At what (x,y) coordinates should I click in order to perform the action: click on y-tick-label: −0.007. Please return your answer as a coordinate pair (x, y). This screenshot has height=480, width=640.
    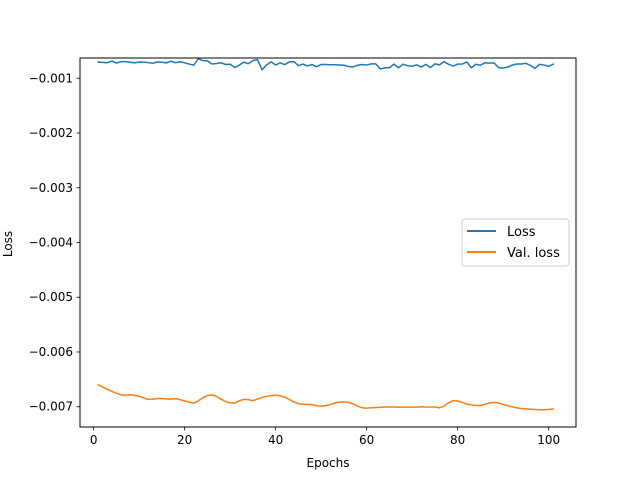
    Looking at the image, I should click on (51, 407).